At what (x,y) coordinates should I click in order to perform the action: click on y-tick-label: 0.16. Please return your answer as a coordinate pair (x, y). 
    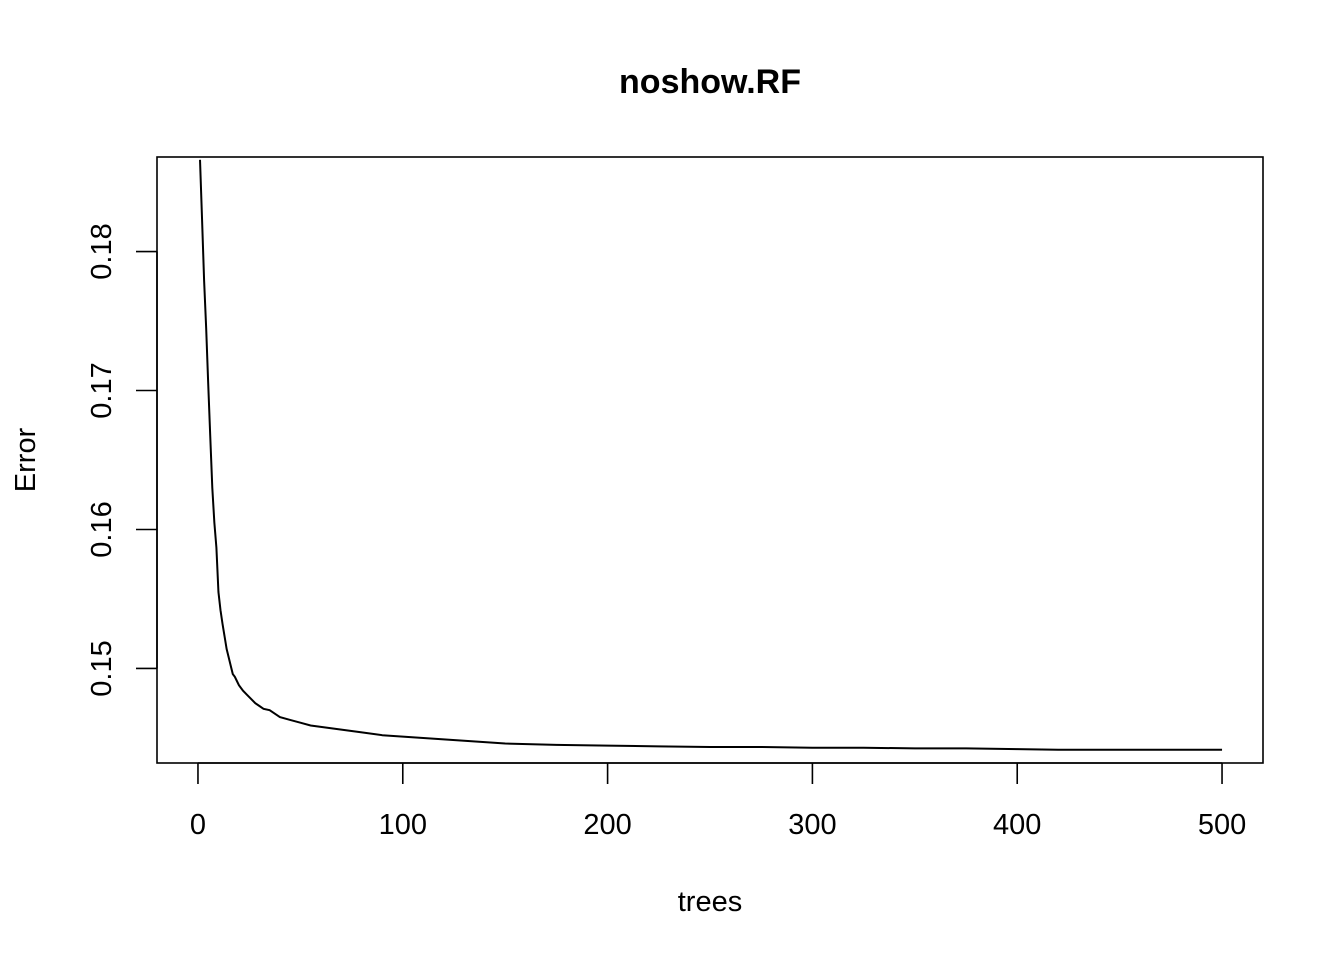
    Looking at the image, I should click on (102, 529).